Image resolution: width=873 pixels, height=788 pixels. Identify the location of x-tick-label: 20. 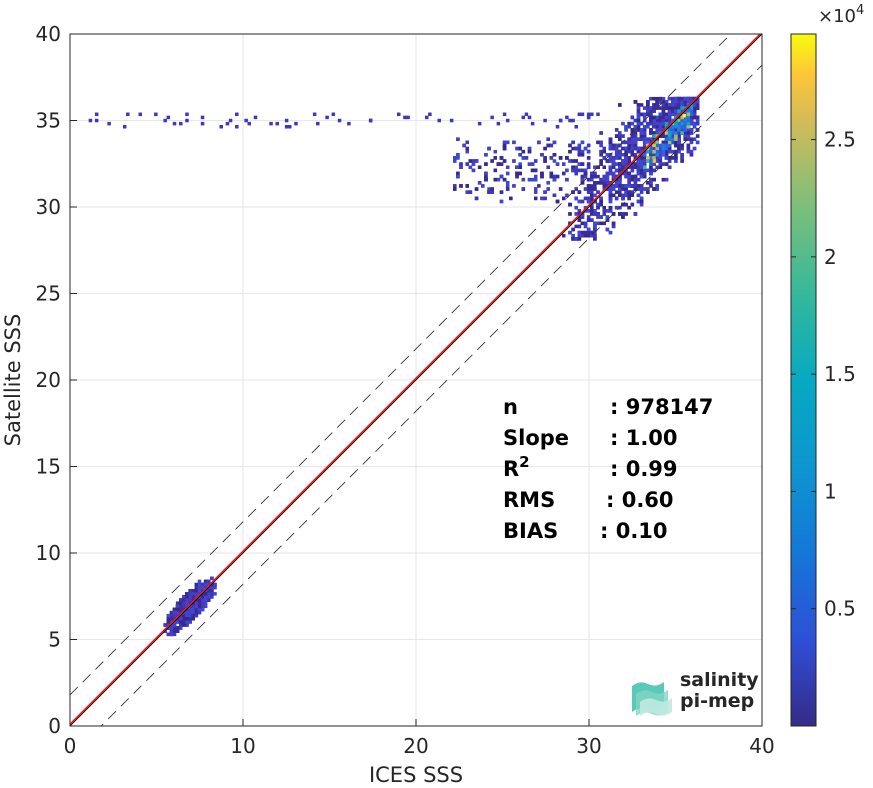
(415, 746).